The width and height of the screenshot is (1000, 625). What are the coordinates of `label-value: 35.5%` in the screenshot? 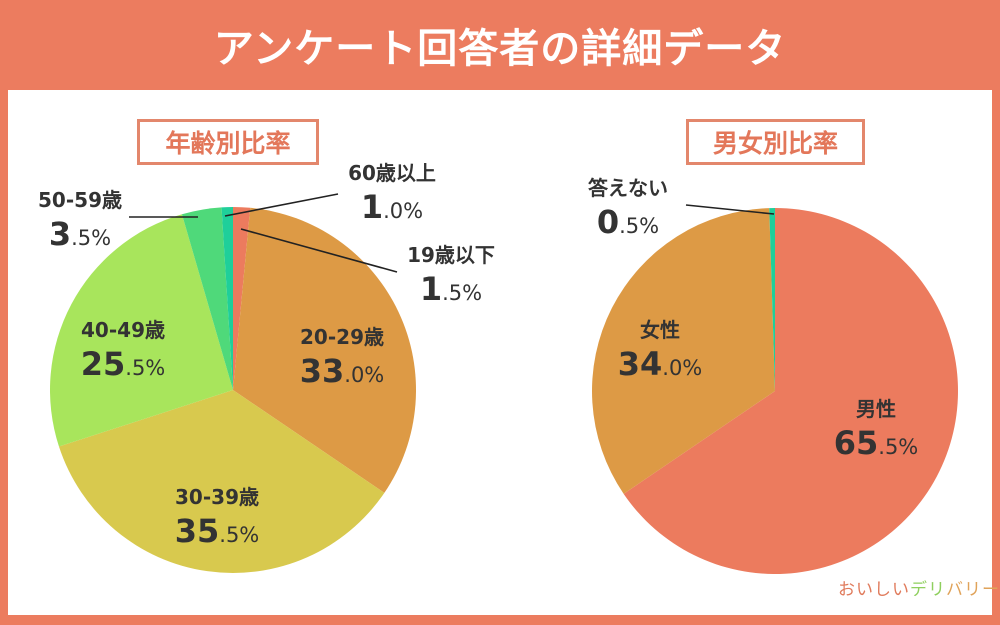 It's located at (217, 531).